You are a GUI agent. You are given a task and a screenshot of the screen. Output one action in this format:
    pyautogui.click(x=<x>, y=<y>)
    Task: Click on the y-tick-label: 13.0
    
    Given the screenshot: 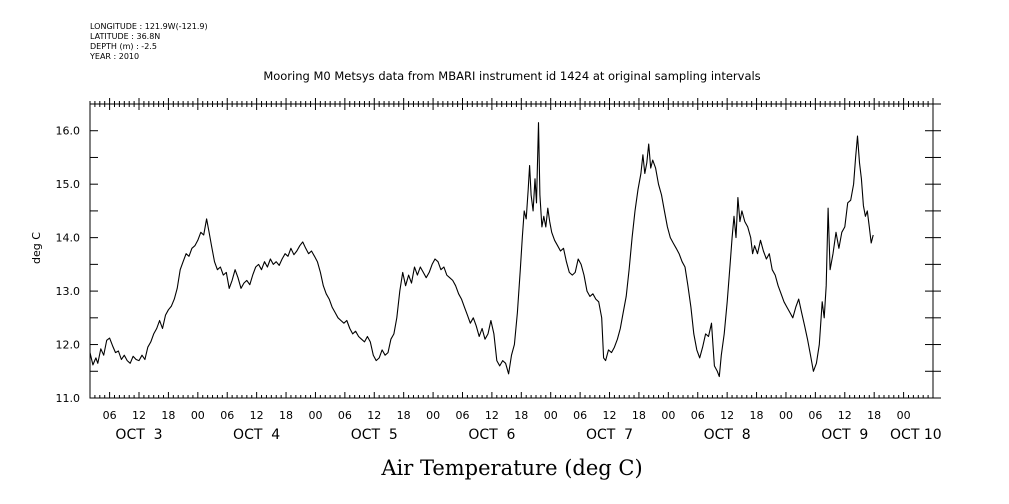 What is the action you would take?
    pyautogui.click(x=68, y=291)
    